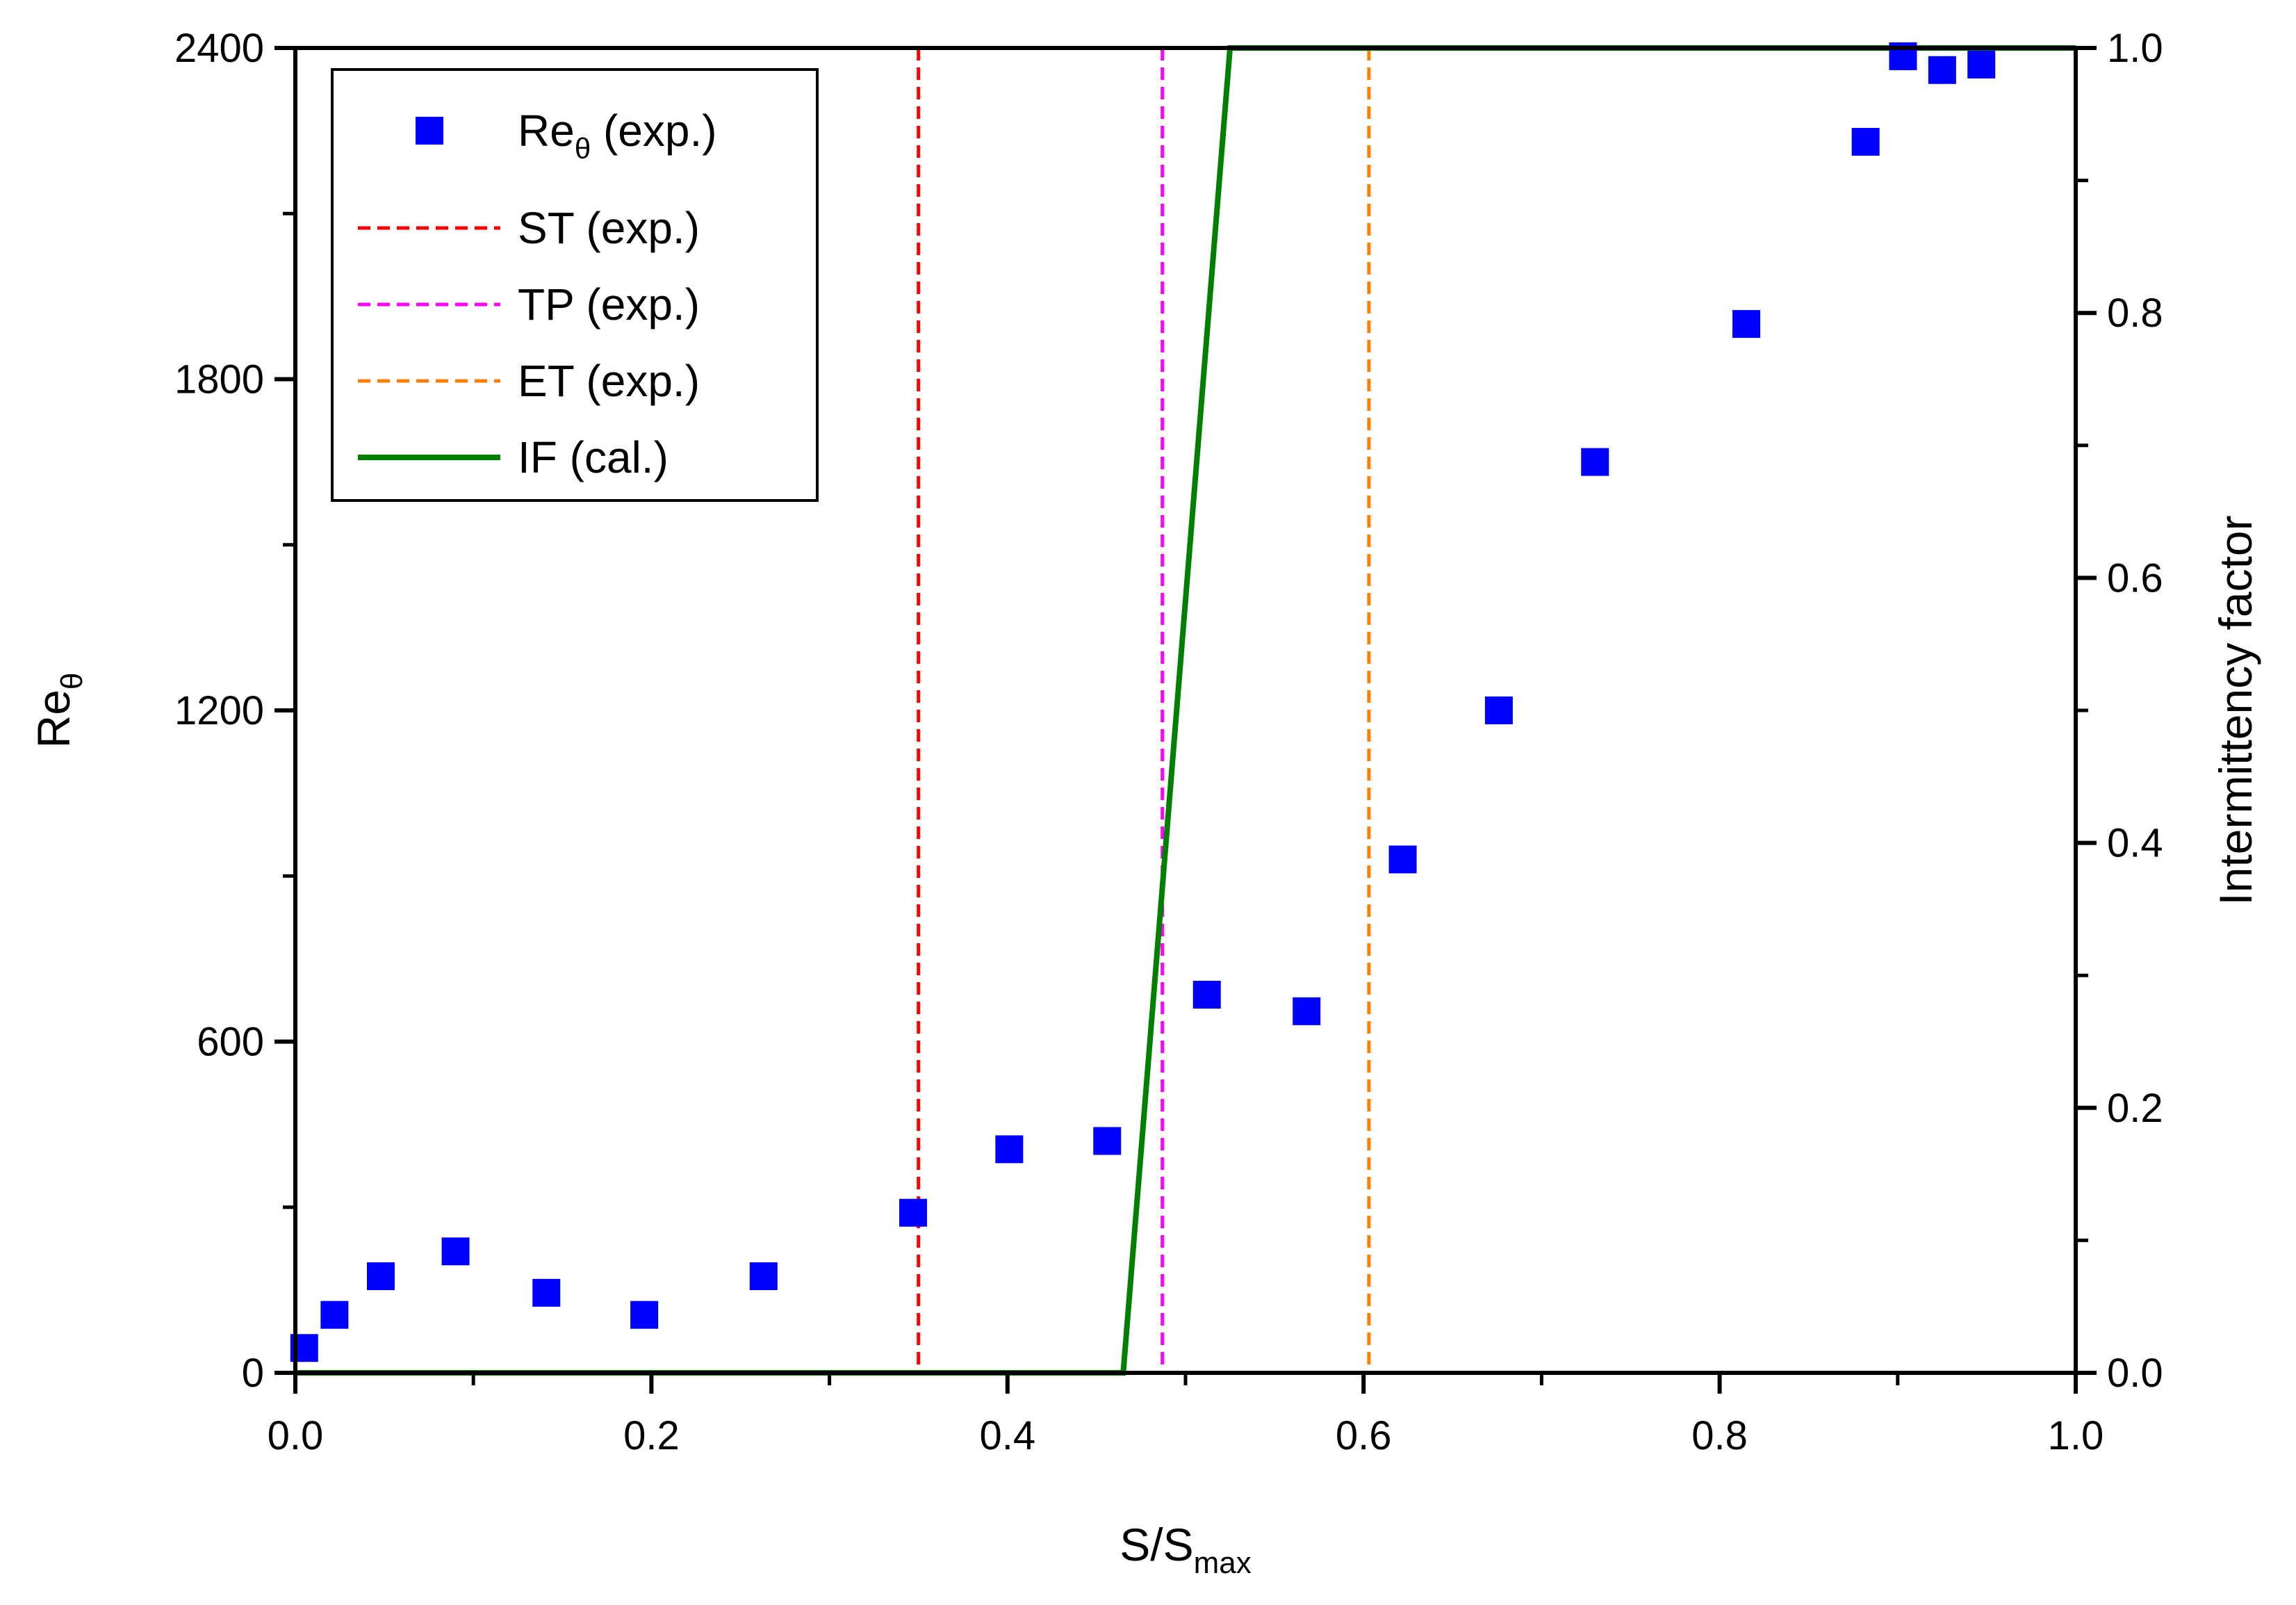 The width and height of the screenshot is (2296, 1605). What do you see at coordinates (219, 379) in the screenshot?
I see `y-tick-label: 1800` at bounding box center [219, 379].